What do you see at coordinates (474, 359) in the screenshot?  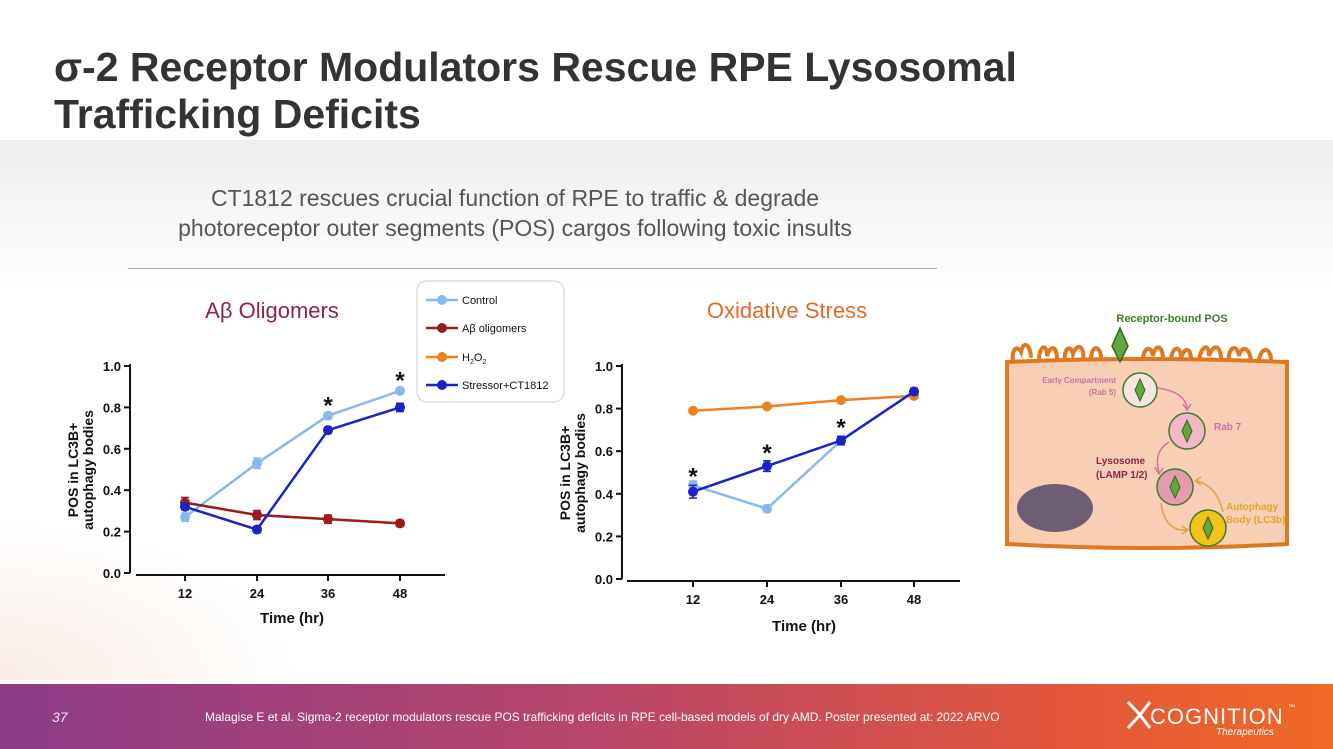 I see `legend-label-h2o2: H2O2` at bounding box center [474, 359].